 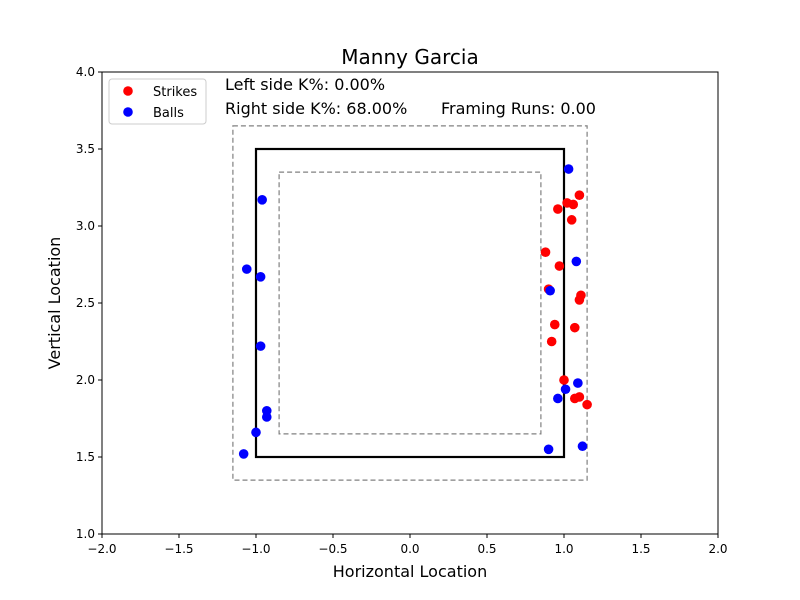 What do you see at coordinates (486, 549) in the screenshot?
I see `x-tick-label: 0.5` at bounding box center [486, 549].